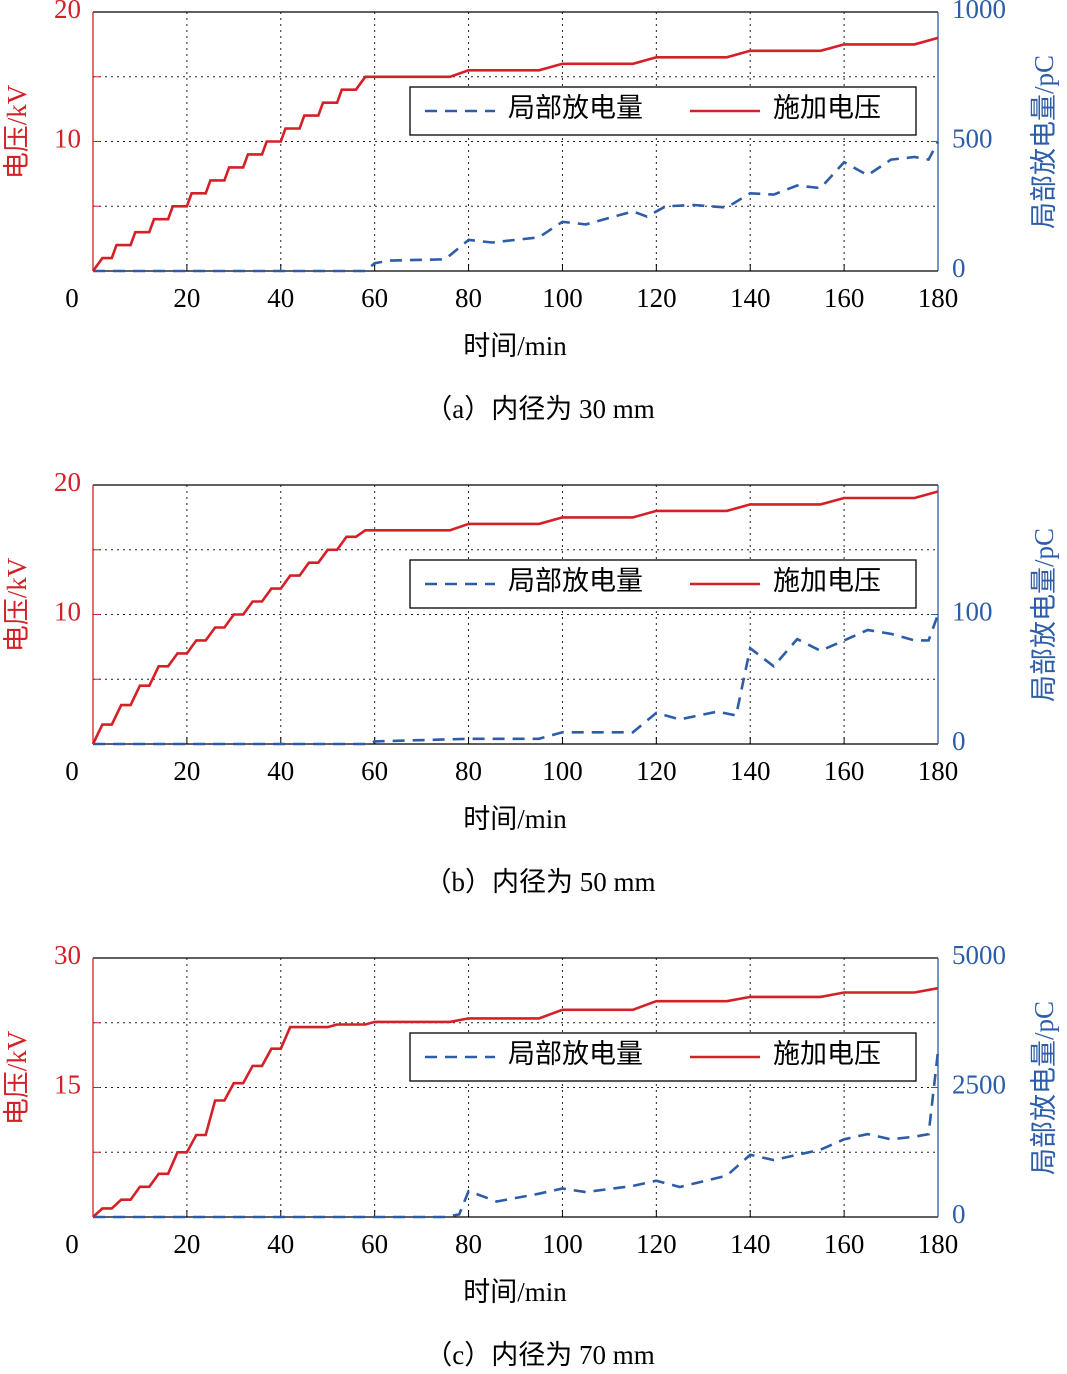 The height and width of the screenshot is (1374, 1067). What do you see at coordinates (67, 955) in the screenshot?
I see `y-tick-label: 30` at bounding box center [67, 955].